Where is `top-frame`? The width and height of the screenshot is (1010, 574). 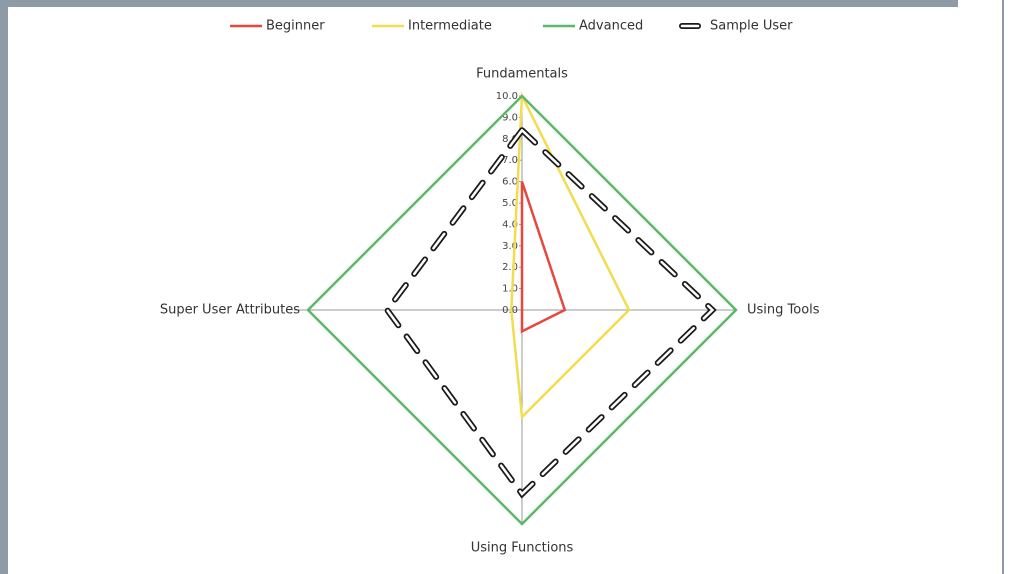 top-frame is located at coordinates (505, 3).